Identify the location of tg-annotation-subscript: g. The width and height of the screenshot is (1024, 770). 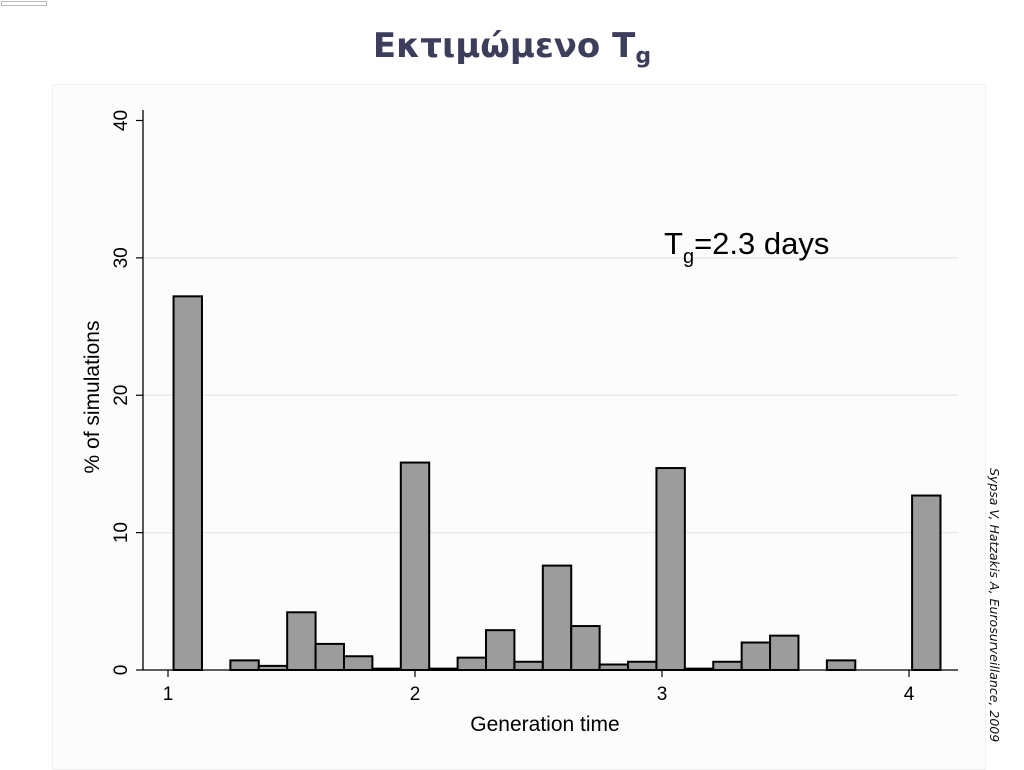
(688, 257).